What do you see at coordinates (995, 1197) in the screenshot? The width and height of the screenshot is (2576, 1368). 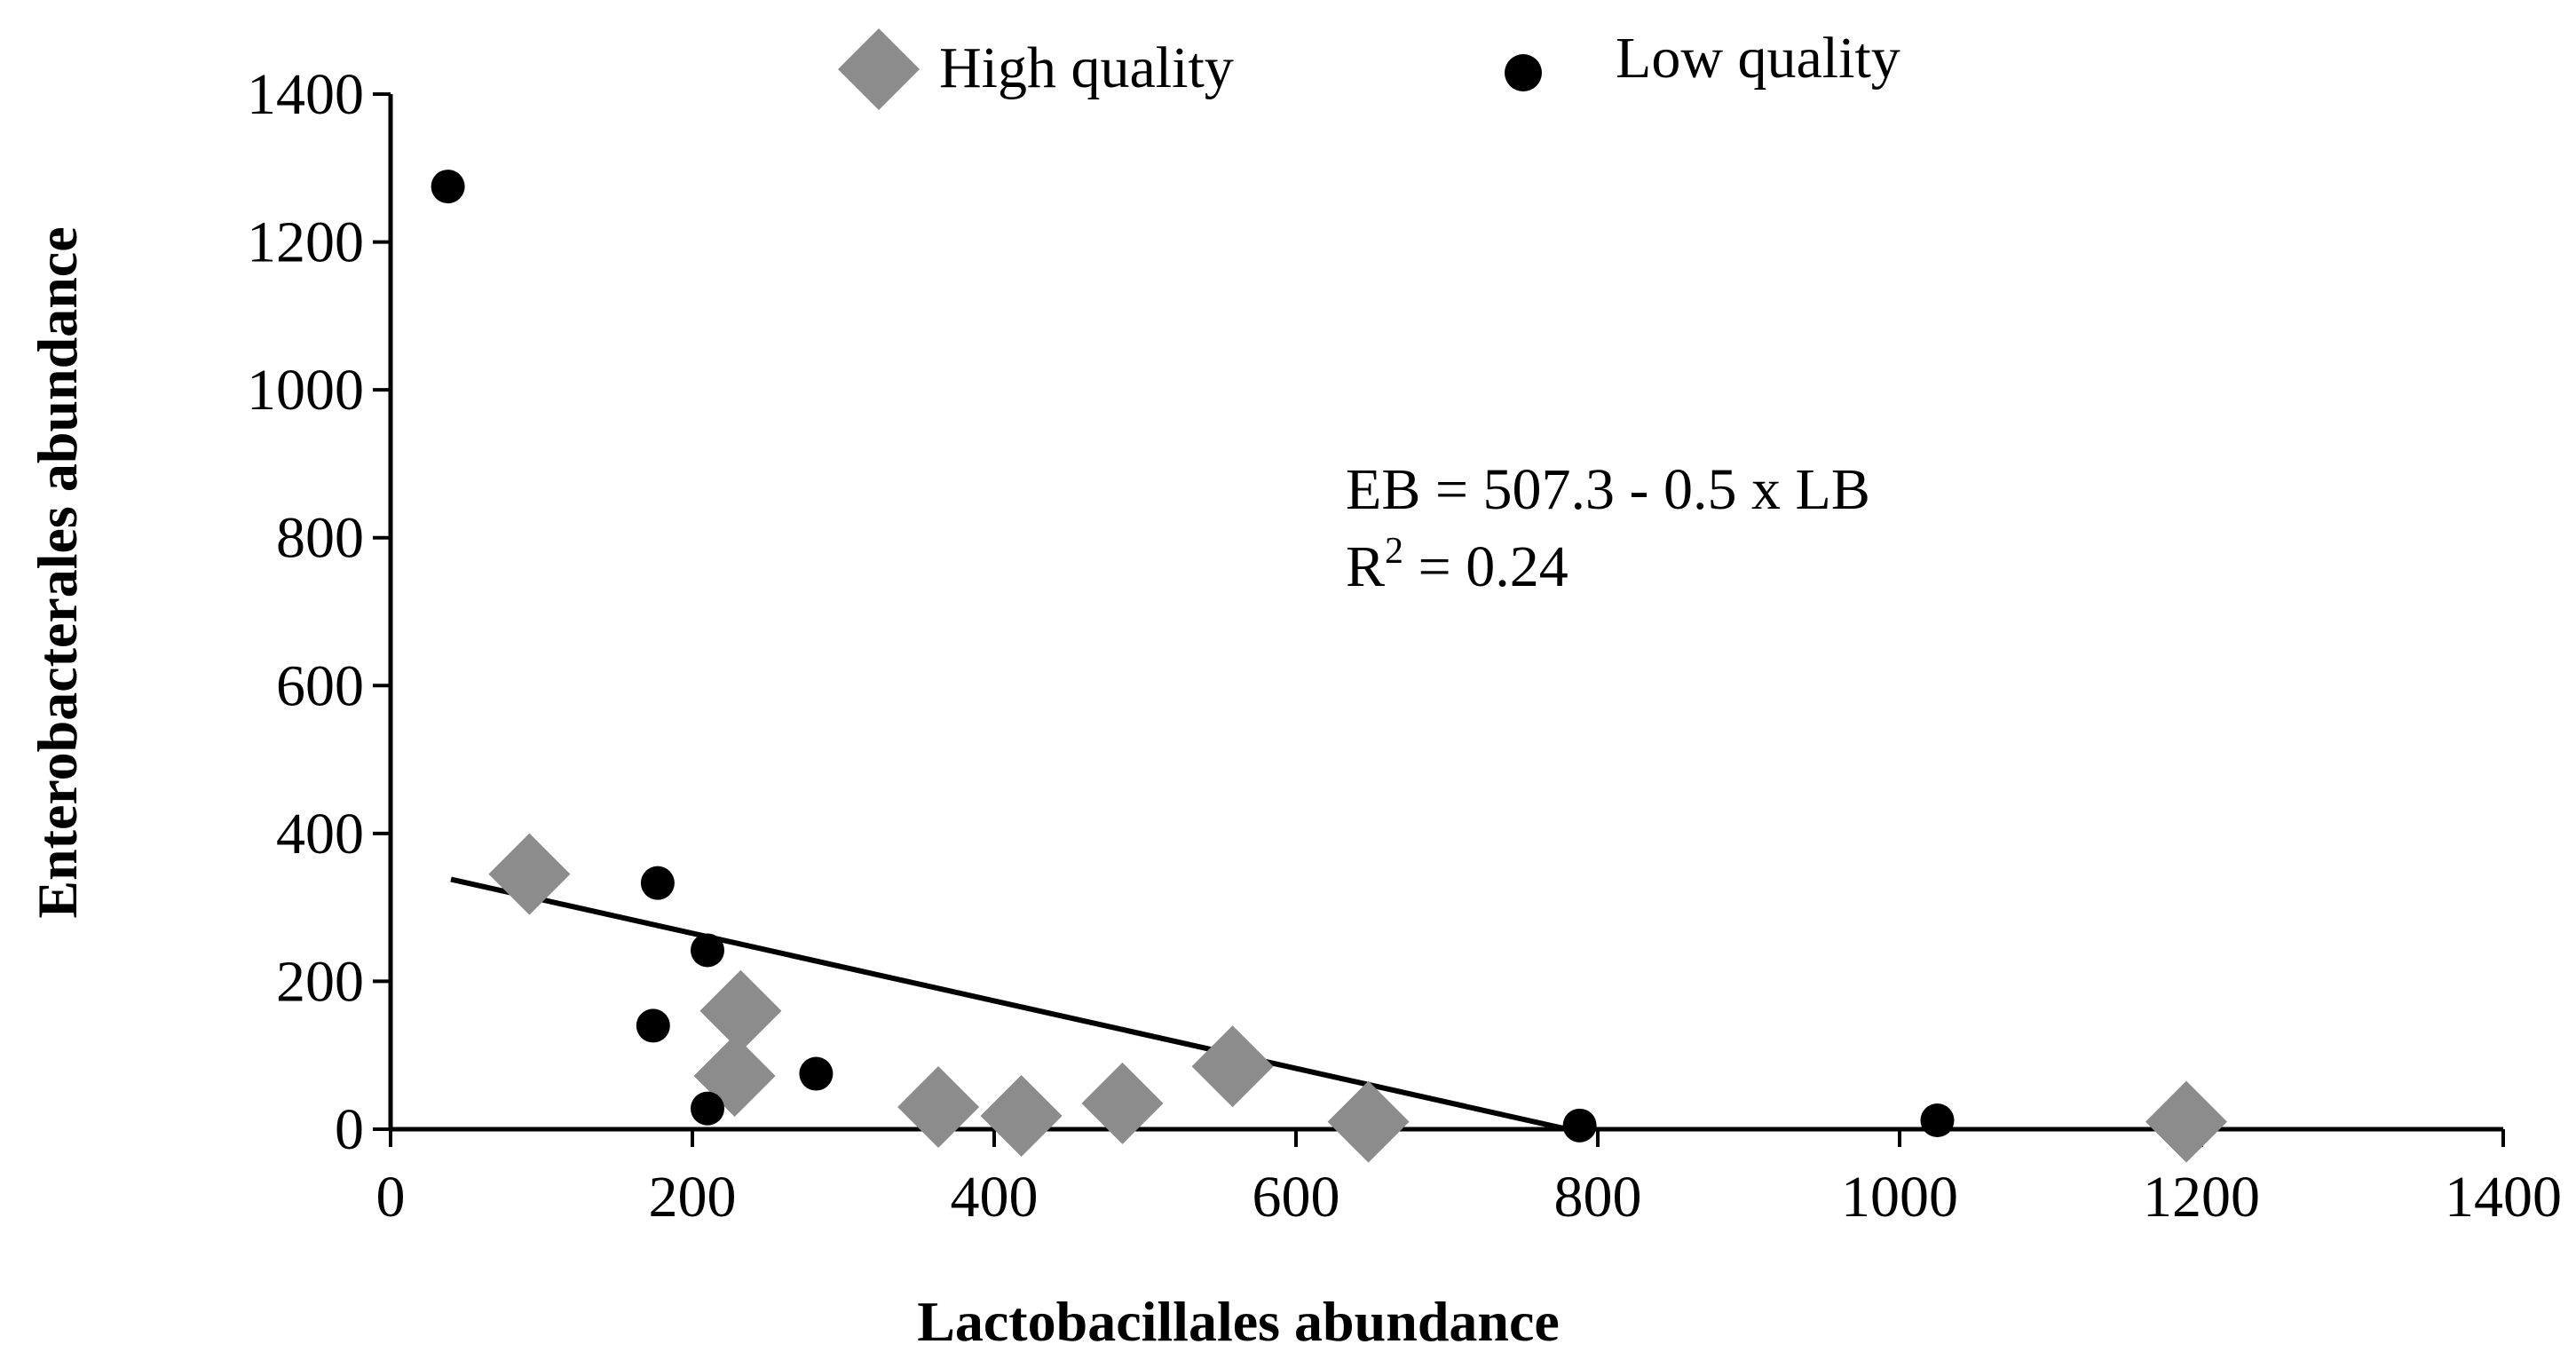 I see `x-tick-label: 400` at bounding box center [995, 1197].